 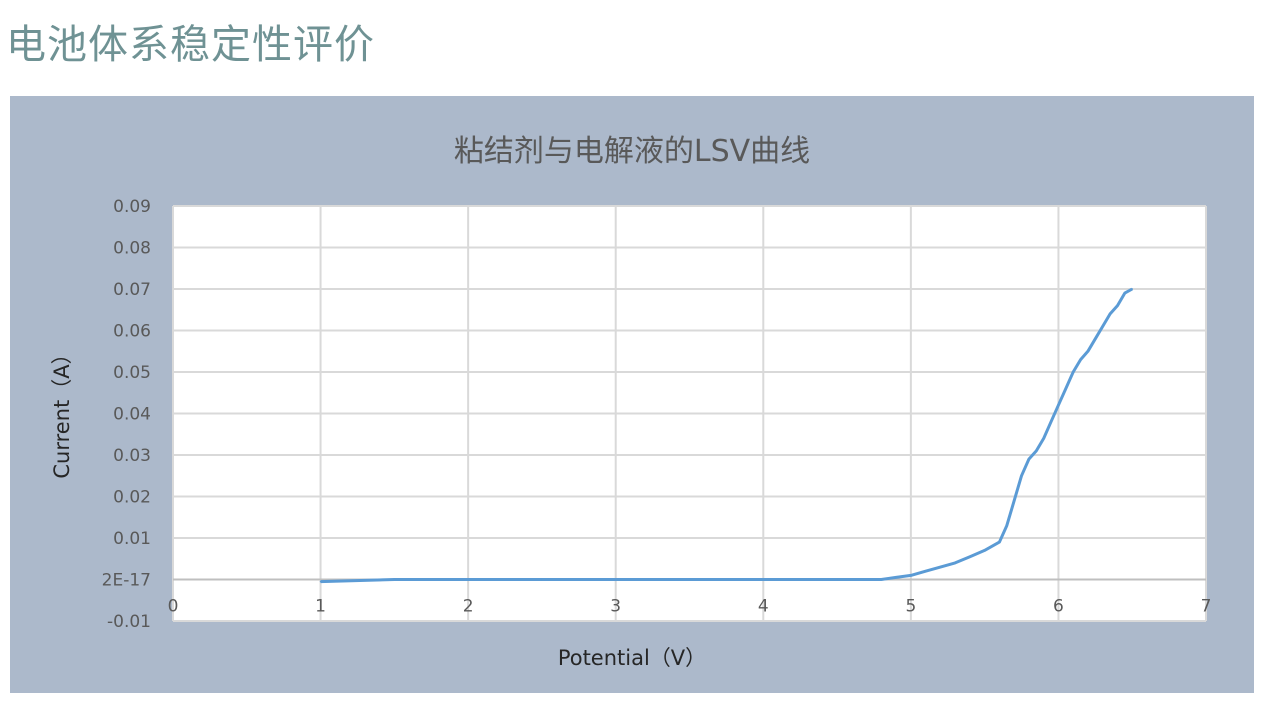 What do you see at coordinates (132, 415) in the screenshot?
I see `y-tick-label: 0.04` at bounding box center [132, 415].